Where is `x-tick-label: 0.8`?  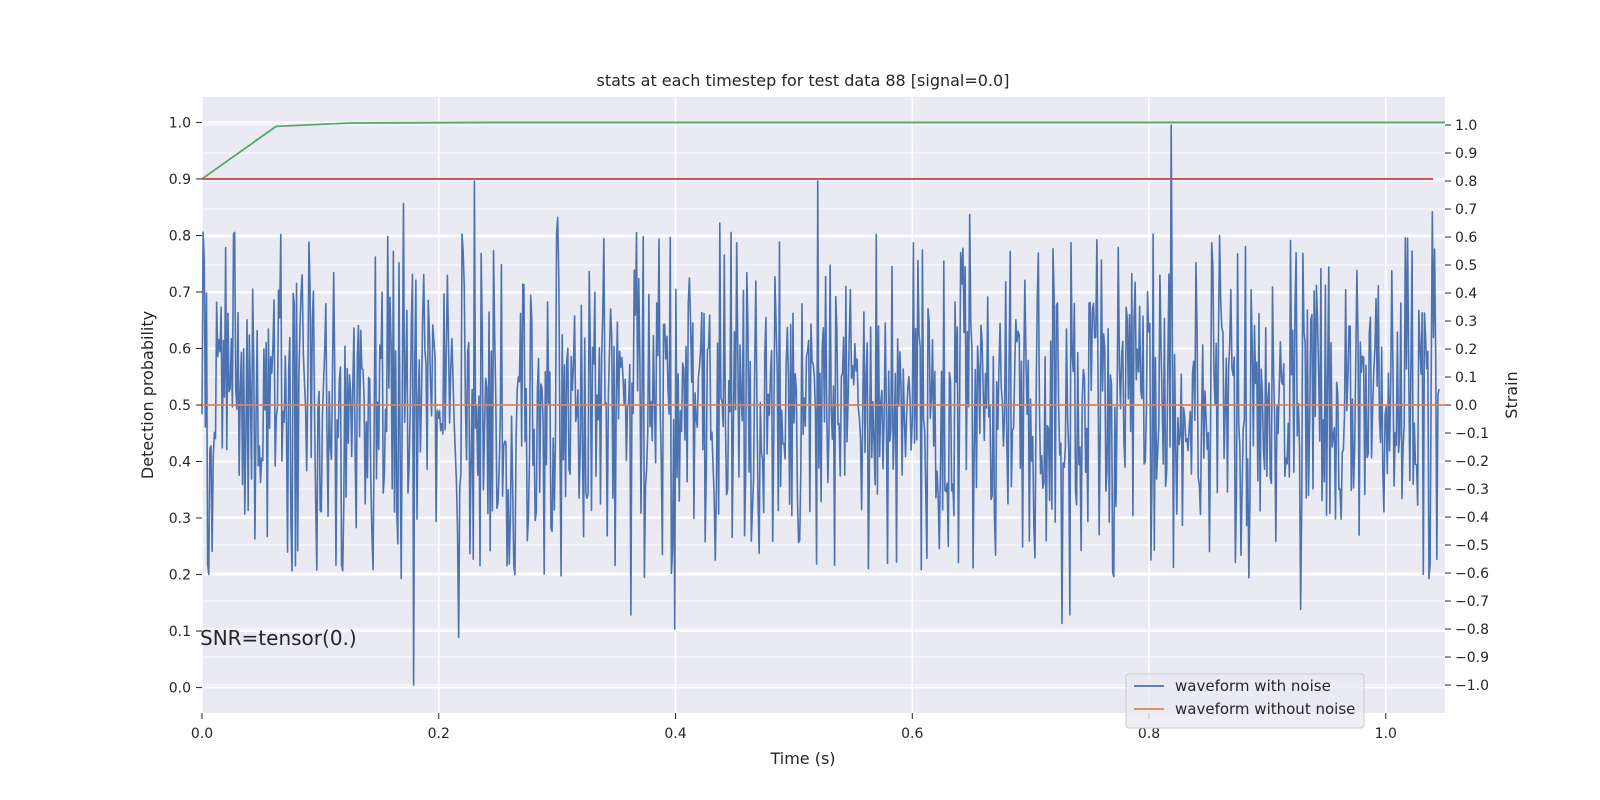 x-tick-label: 0.8 is located at coordinates (1149, 734).